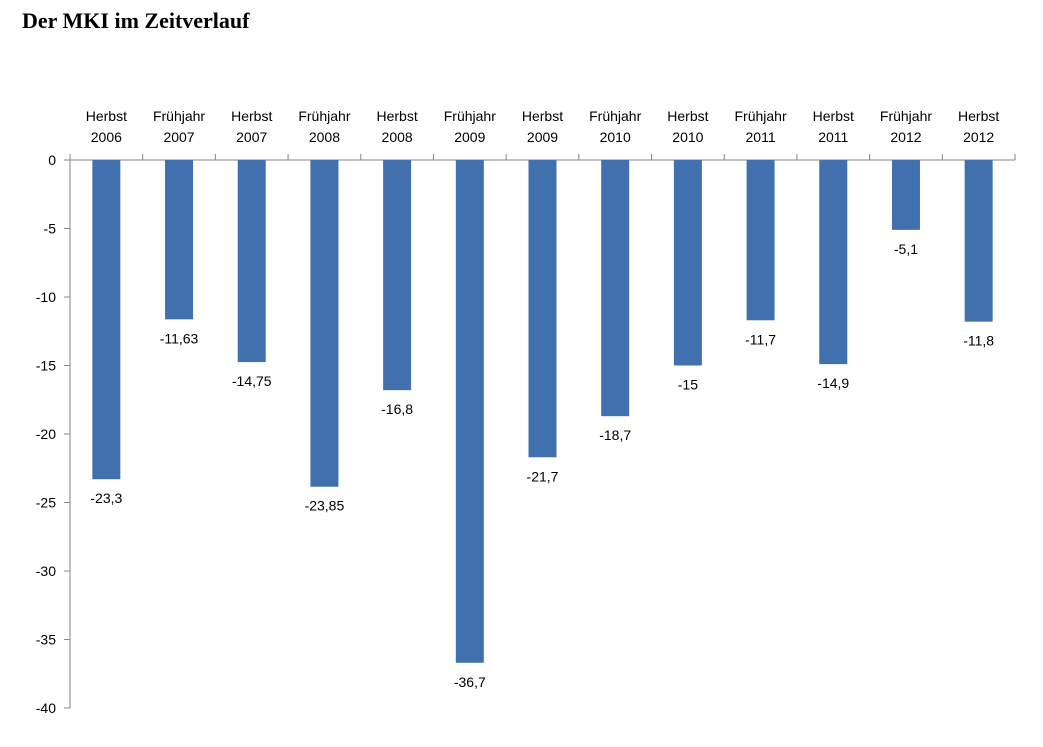 Image resolution: width=1043 pixels, height=747 pixels. What do you see at coordinates (543, 476) in the screenshot?
I see `data-label: -21,7` at bounding box center [543, 476].